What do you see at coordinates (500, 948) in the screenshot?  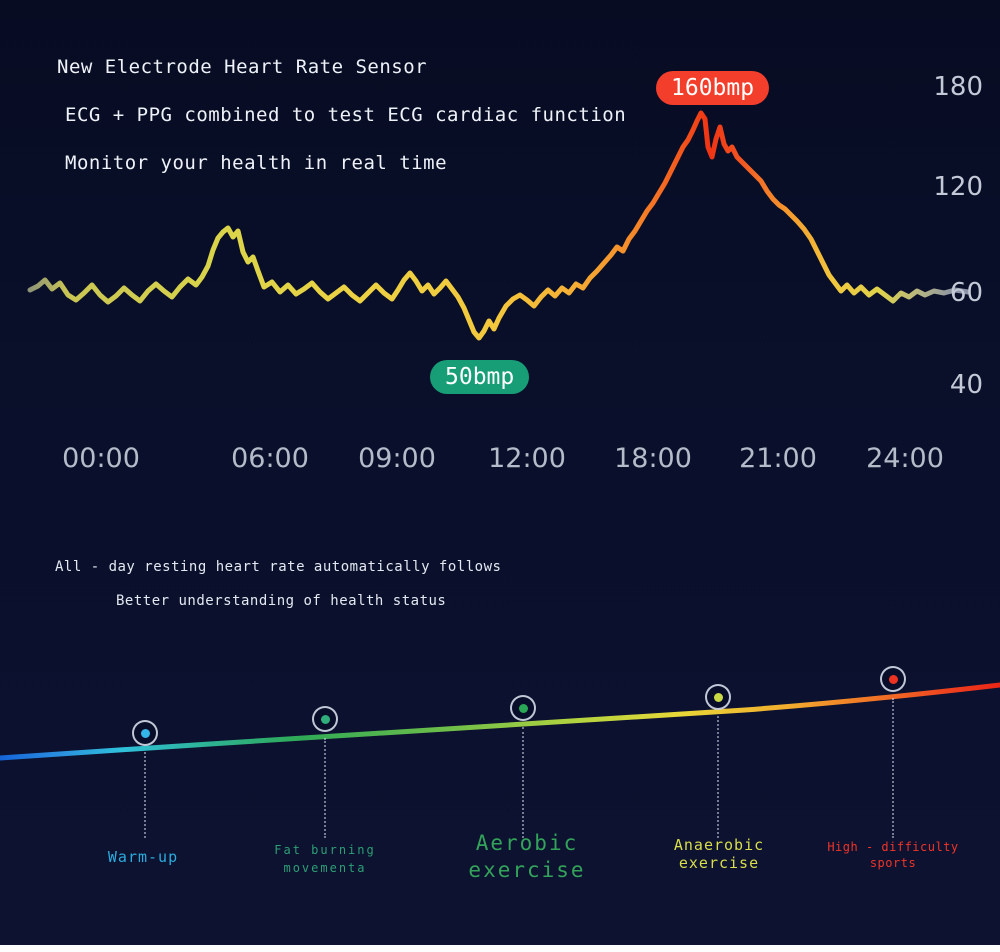 I see `bottom-margin` at bounding box center [500, 948].